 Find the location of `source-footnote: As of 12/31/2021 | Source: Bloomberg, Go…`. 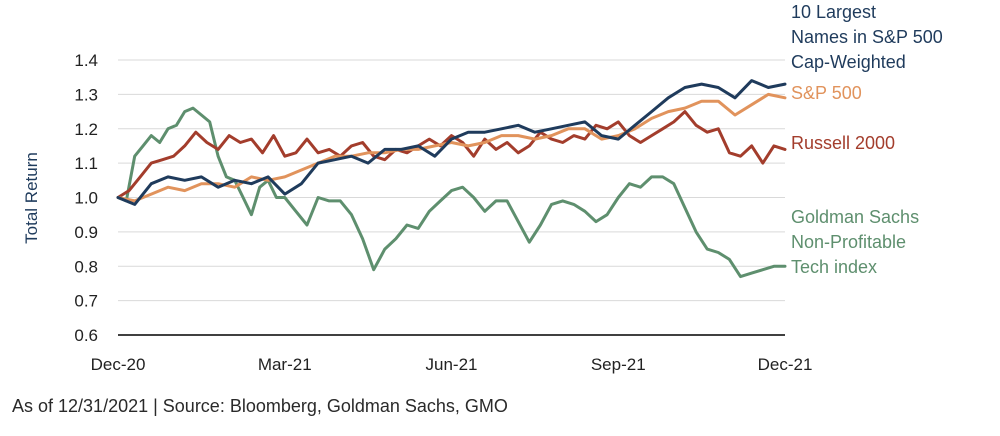

source-footnote: As of 12/31/2021 | Source: Bloomberg, Go… is located at coordinates (260, 406).